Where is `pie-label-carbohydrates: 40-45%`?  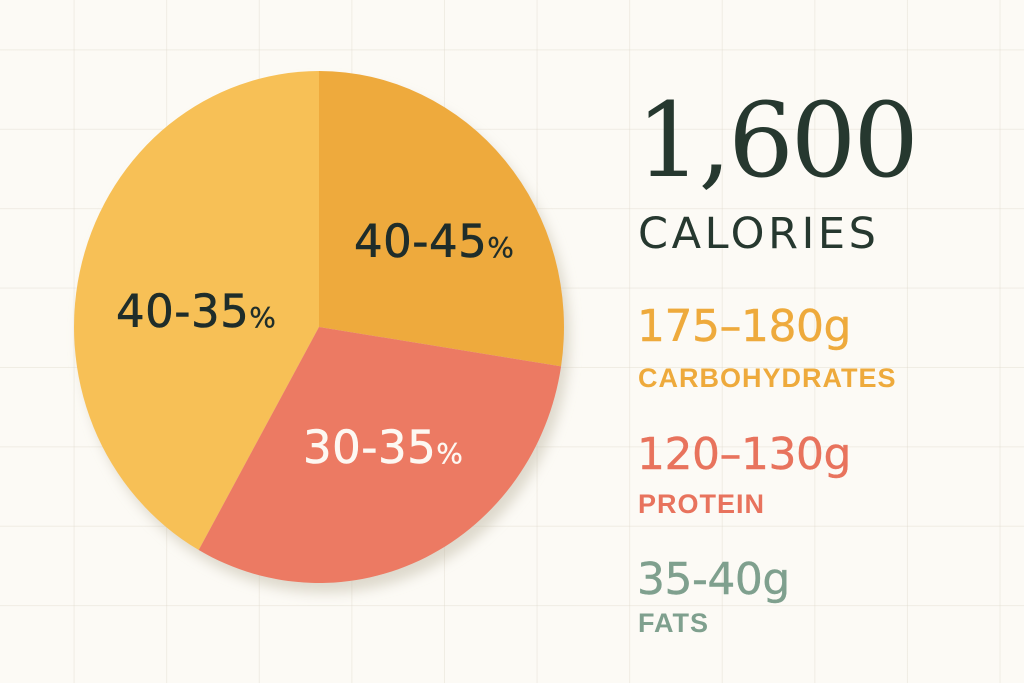
pie-label-carbohydrates: 40-45% is located at coordinates (434, 242).